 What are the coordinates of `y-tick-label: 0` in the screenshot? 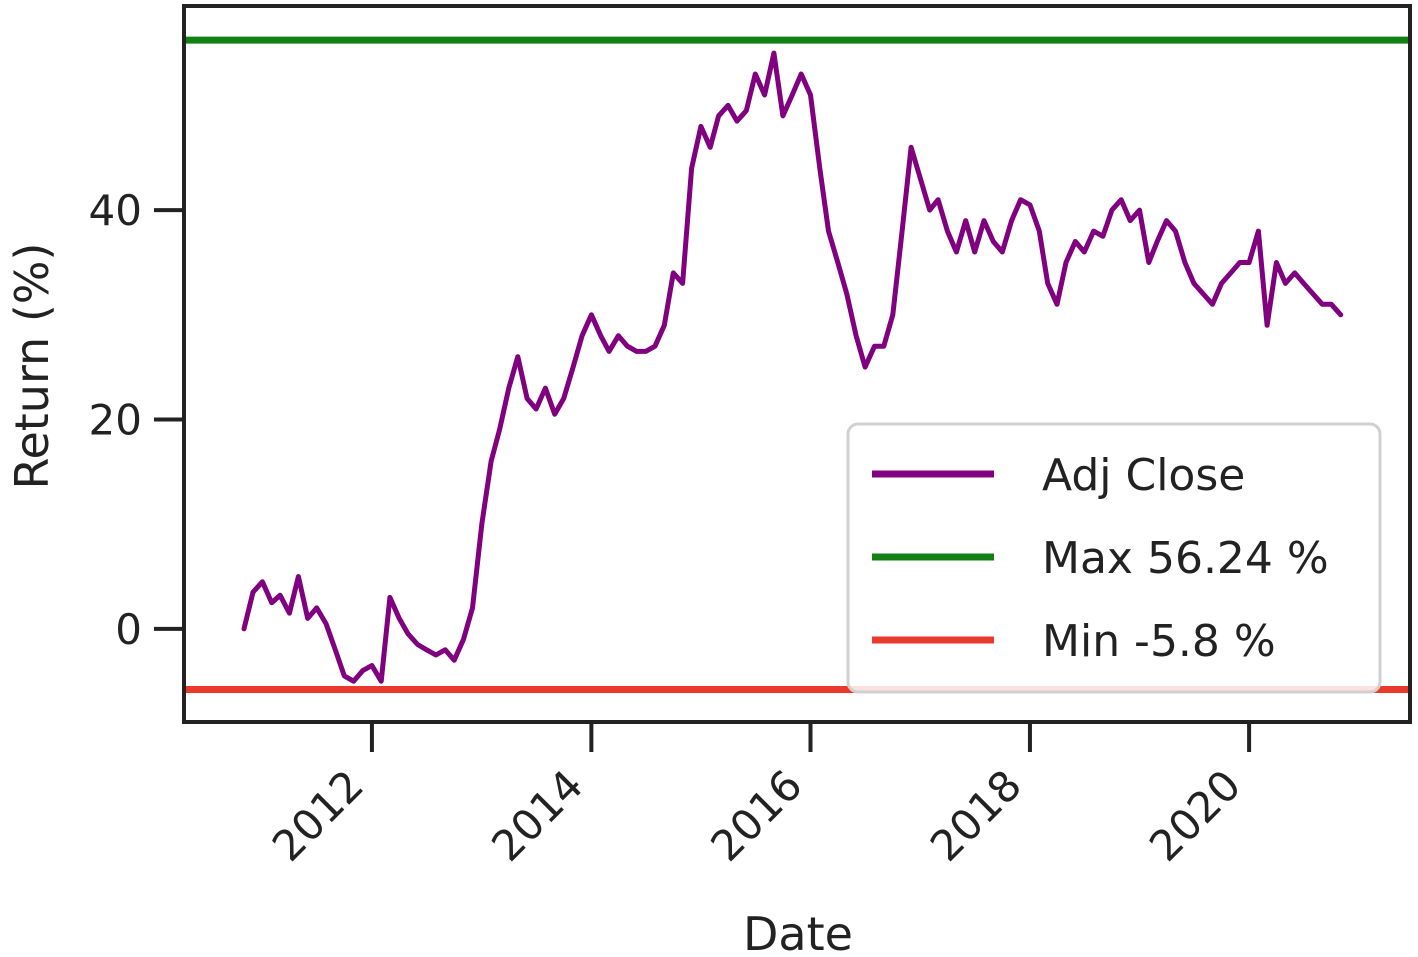 It's located at (128, 629).